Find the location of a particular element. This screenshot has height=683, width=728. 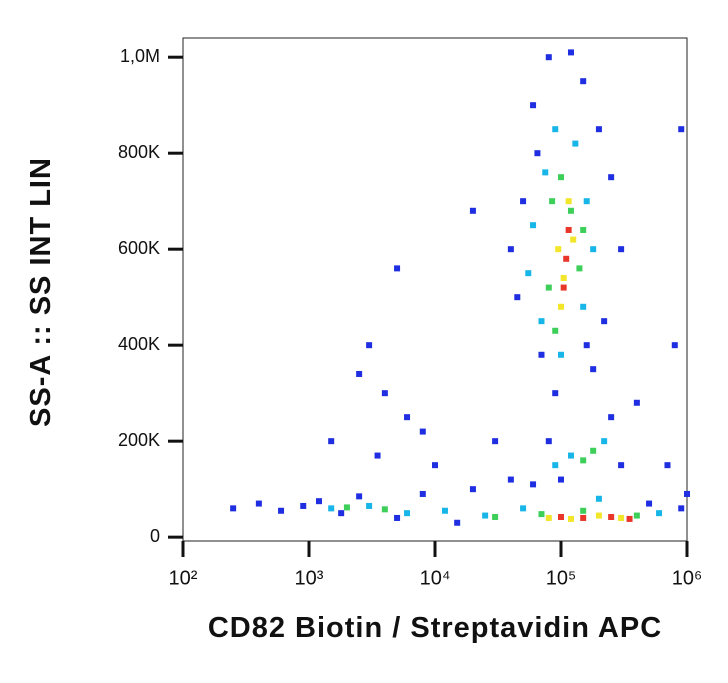

y-tick-label: 800K is located at coordinates (139, 152).